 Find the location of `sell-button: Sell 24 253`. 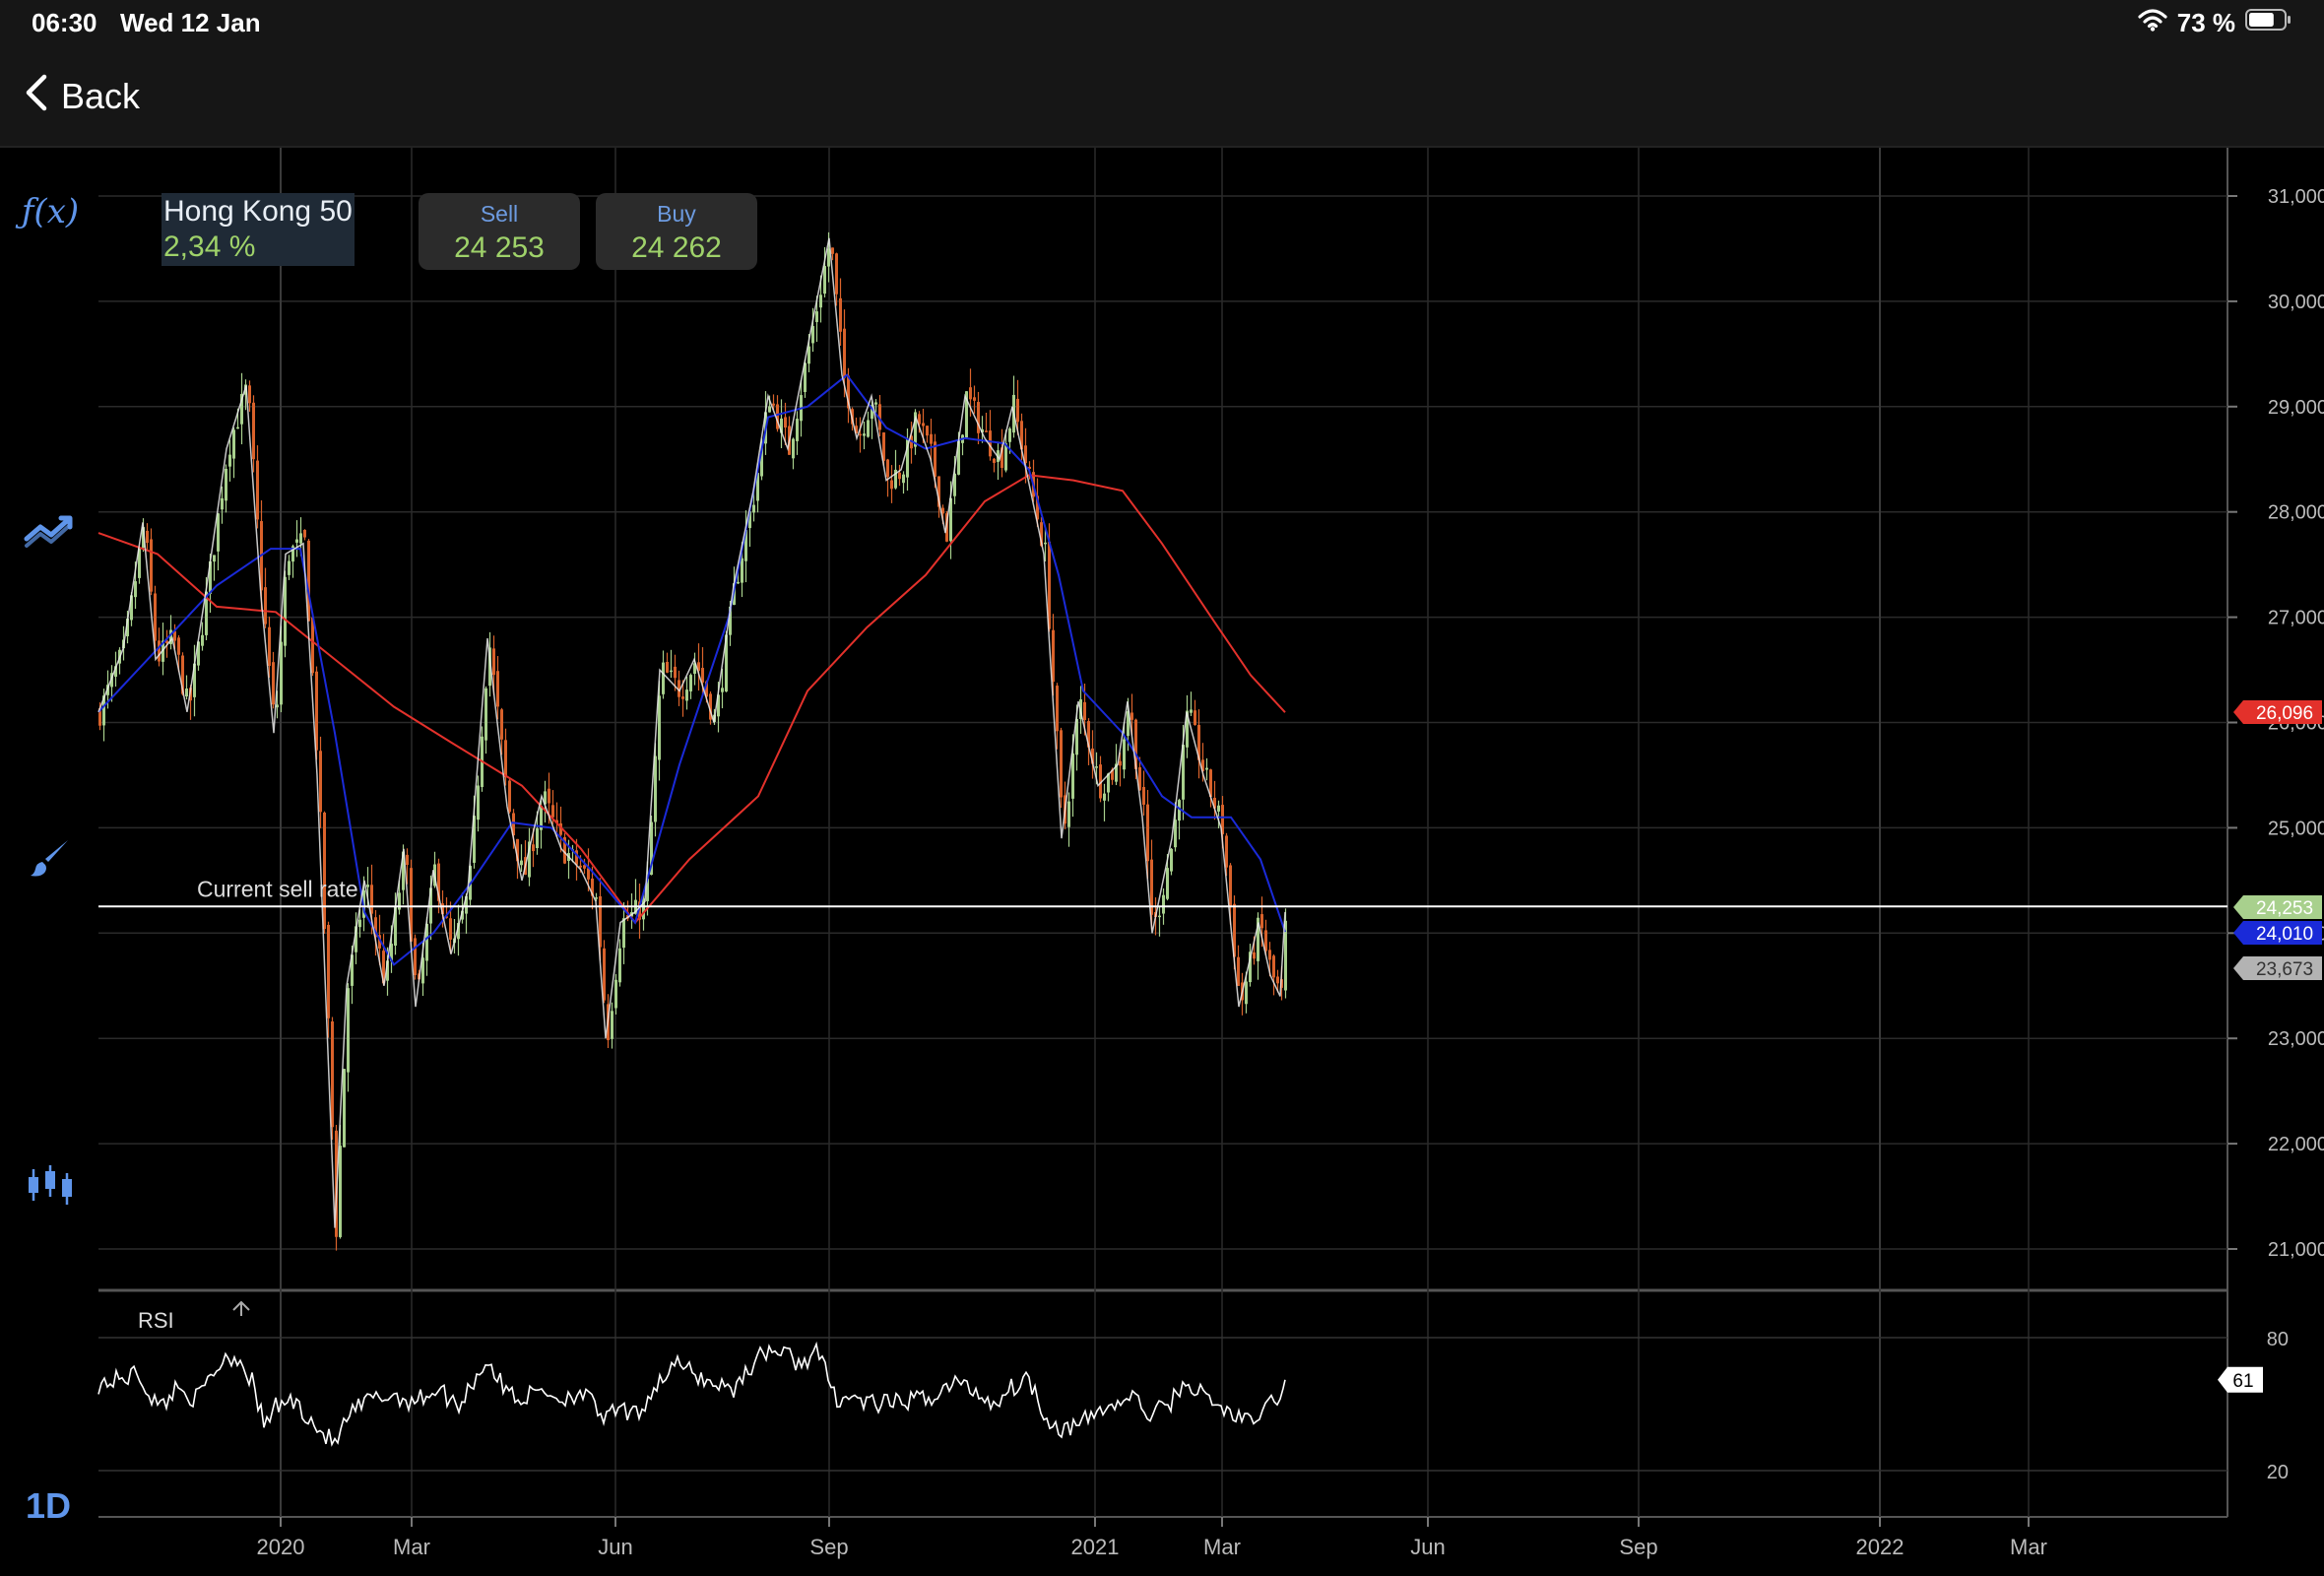

sell-button: Sell 24 253 is located at coordinates (500, 231).